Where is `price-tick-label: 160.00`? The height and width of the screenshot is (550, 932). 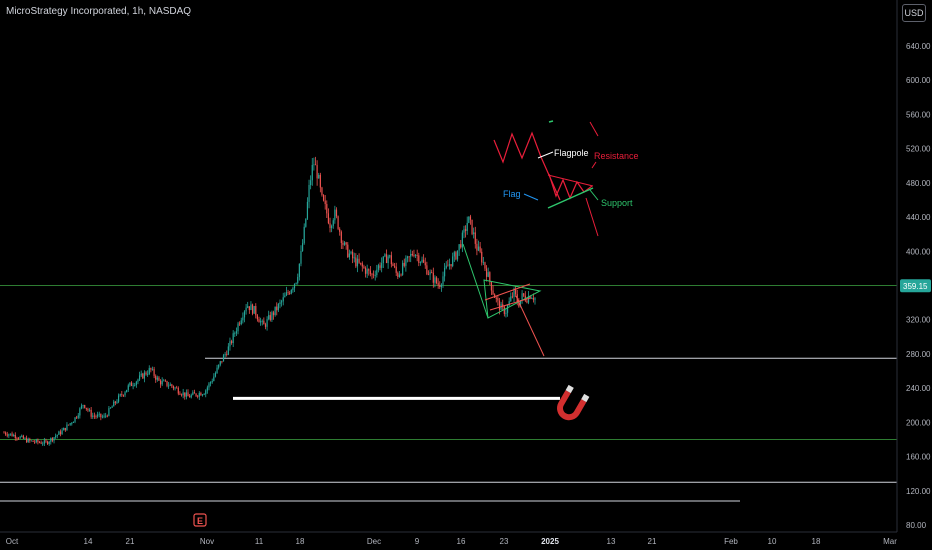 price-tick-label: 160.00 is located at coordinates (918, 457).